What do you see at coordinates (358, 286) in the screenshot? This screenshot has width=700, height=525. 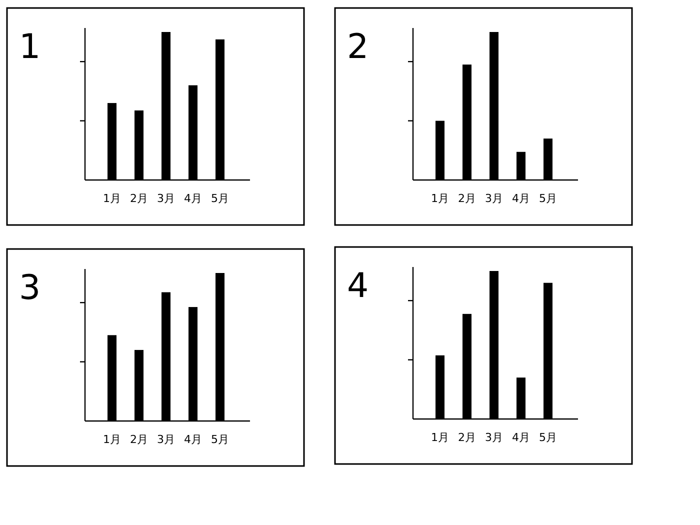 I see `chart-title: 4` at bounding box center [358, 286].